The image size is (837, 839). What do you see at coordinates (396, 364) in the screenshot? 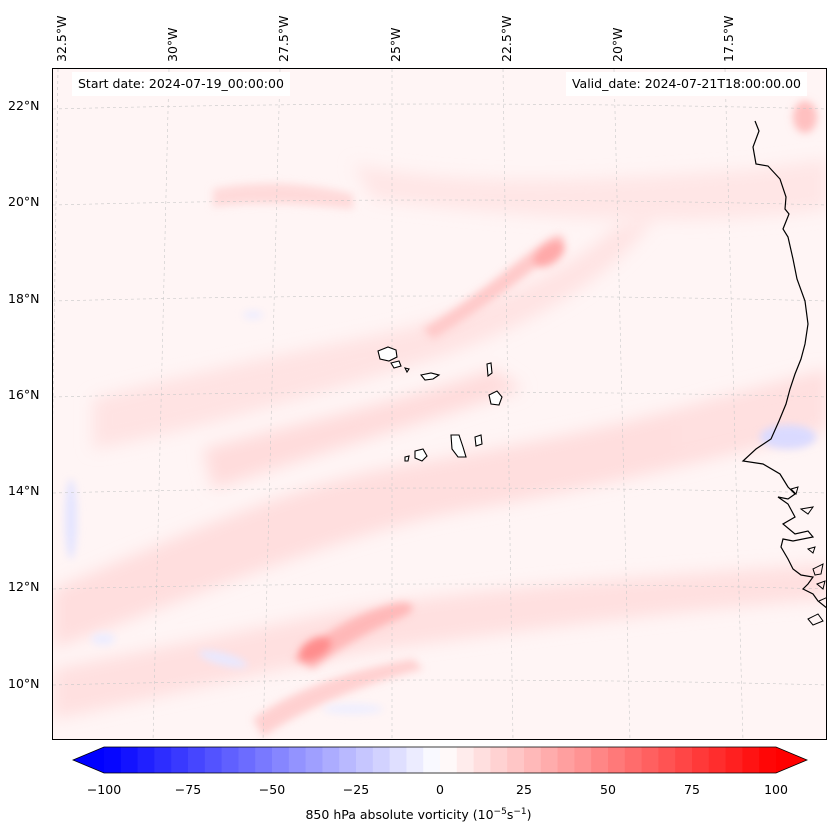
I see `island-sao-vicente` at bounding box center [396, 364].